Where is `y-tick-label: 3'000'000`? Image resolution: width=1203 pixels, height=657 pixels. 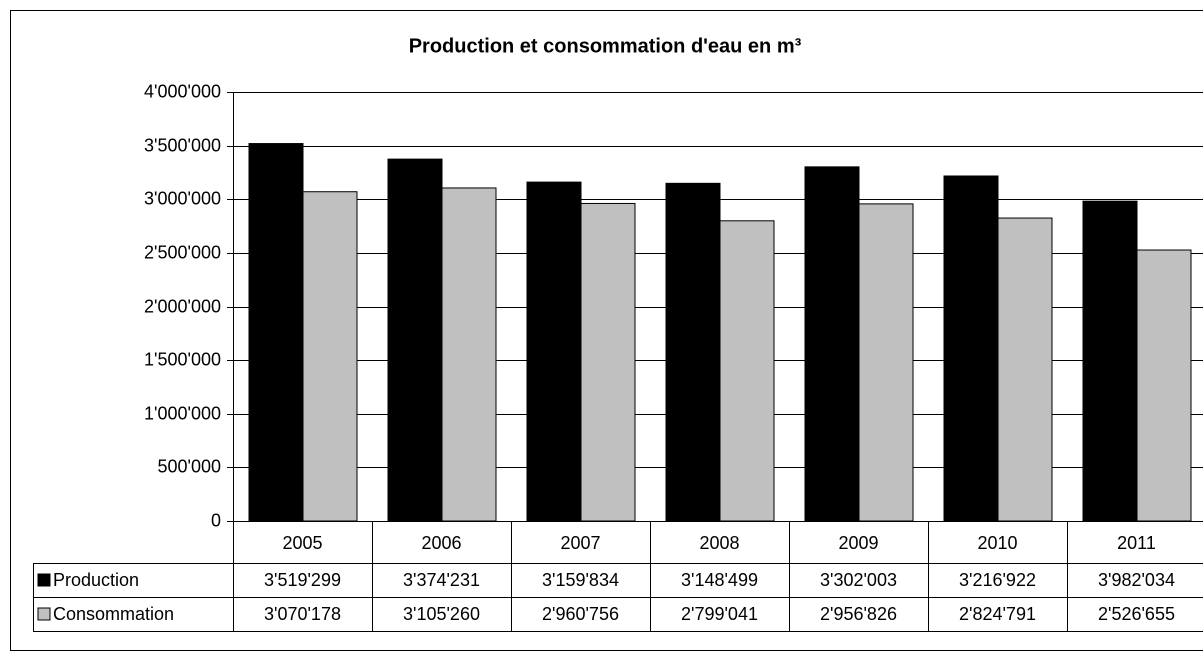
y-tick-label: 3'000'000 is located at coordinates (182, 198).